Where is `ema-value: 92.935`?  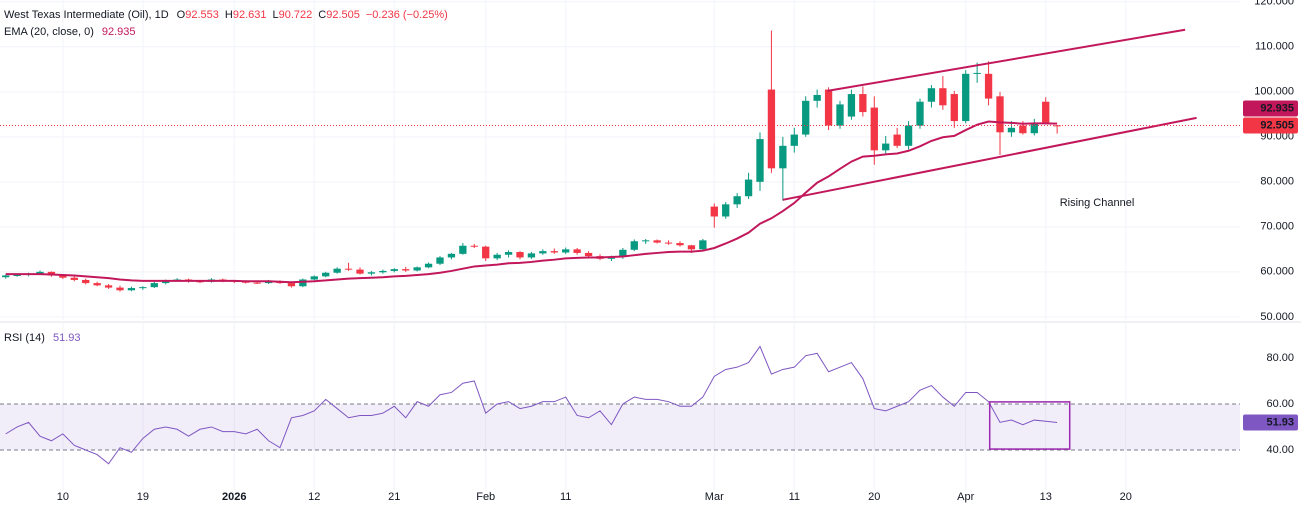 ema-value: 92.935 is located at coordinates (119, 32).